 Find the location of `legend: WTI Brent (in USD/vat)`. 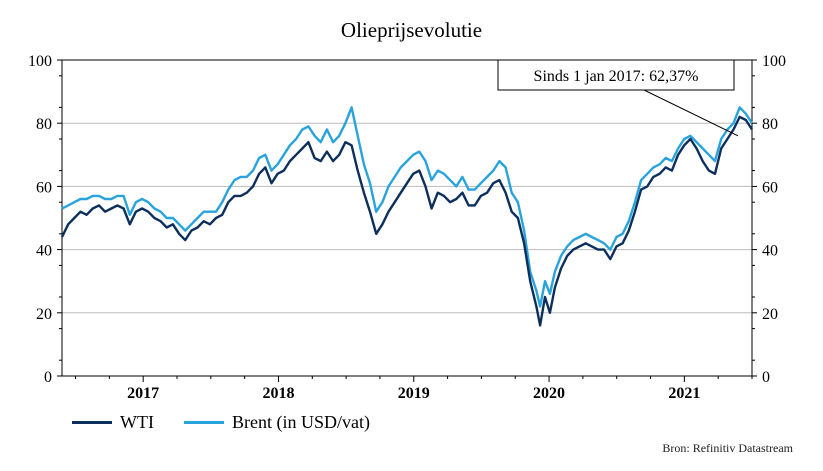

legend: WTI Brent (in USD/vat) is located at coordinates (236, 422).